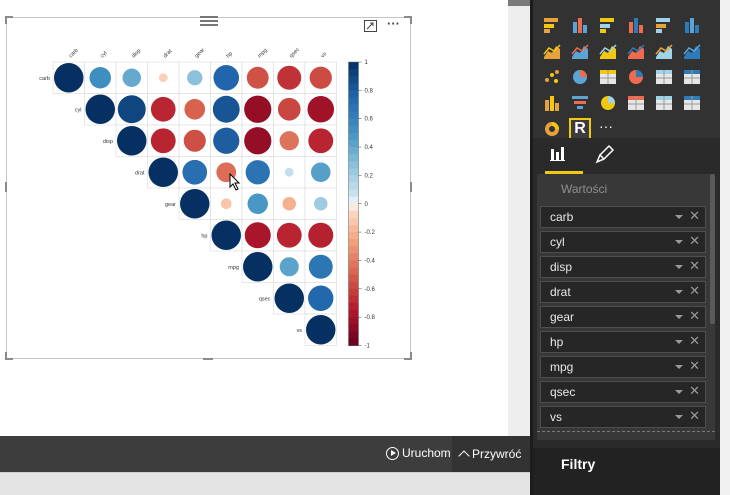  Describe the element at coordinates (636, 103) in the screenshot. I see `card-icon` at that location.